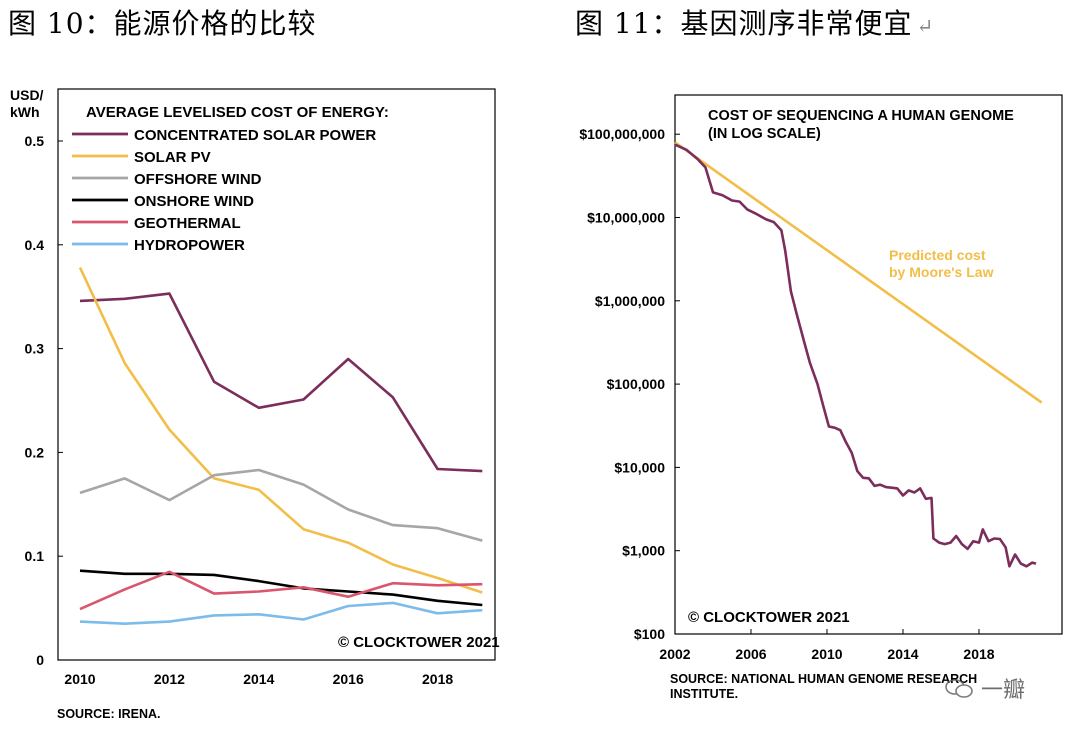 The height and width of the screenshot is (735, 1068). I want to click on legend-label-solar_pv: SOLAR PV, so click(172, 157).